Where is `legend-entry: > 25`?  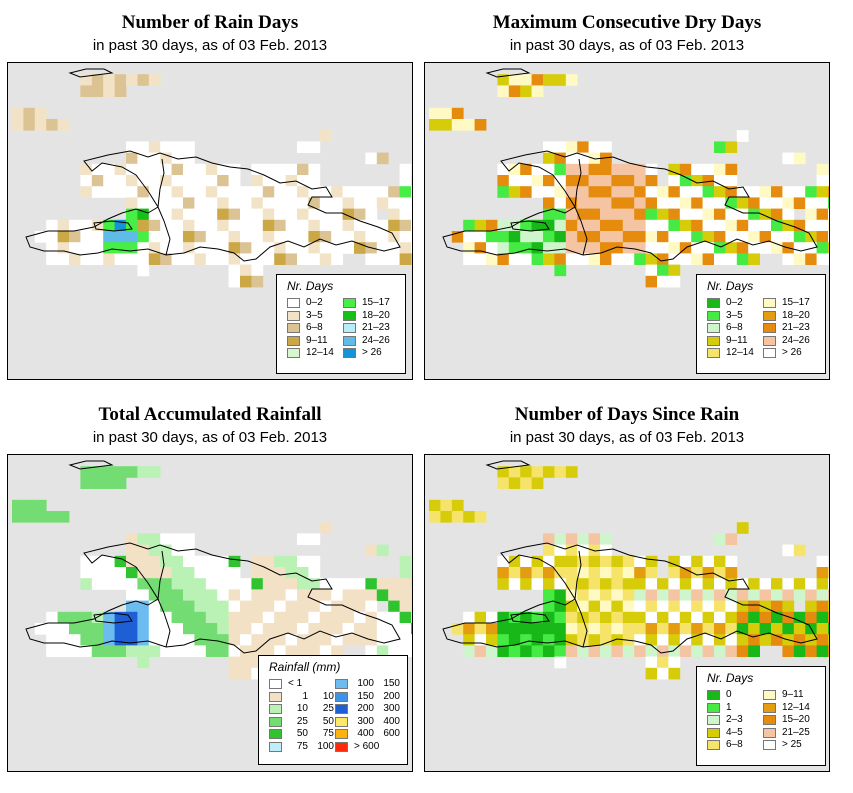
legend-entry: > 25 is located at coordinates (786, 745).